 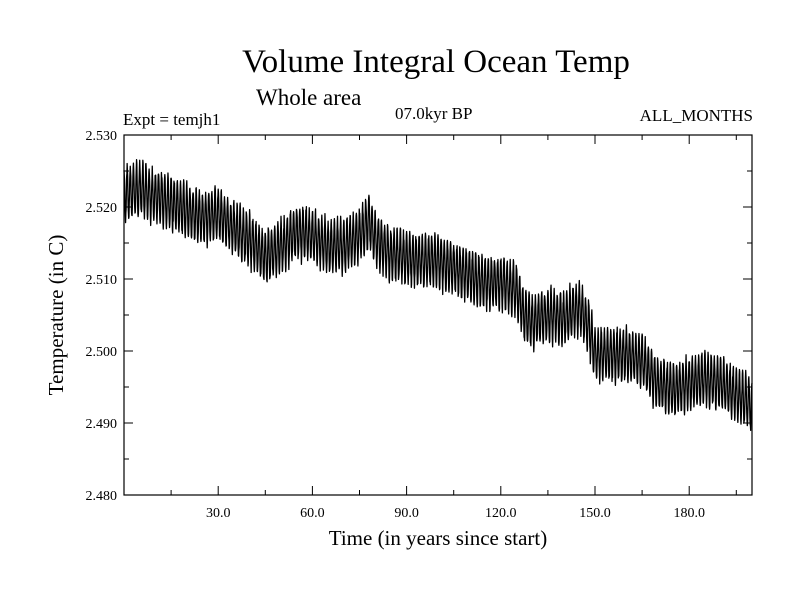 I want to click on y-tick-label: 2.530, so click(x=102, y=136).